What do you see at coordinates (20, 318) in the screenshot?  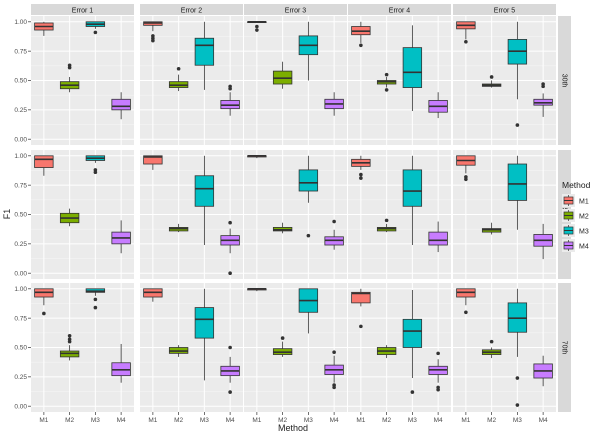 I see `y-tick-label: 0.75` at bounding box center [20, 318].